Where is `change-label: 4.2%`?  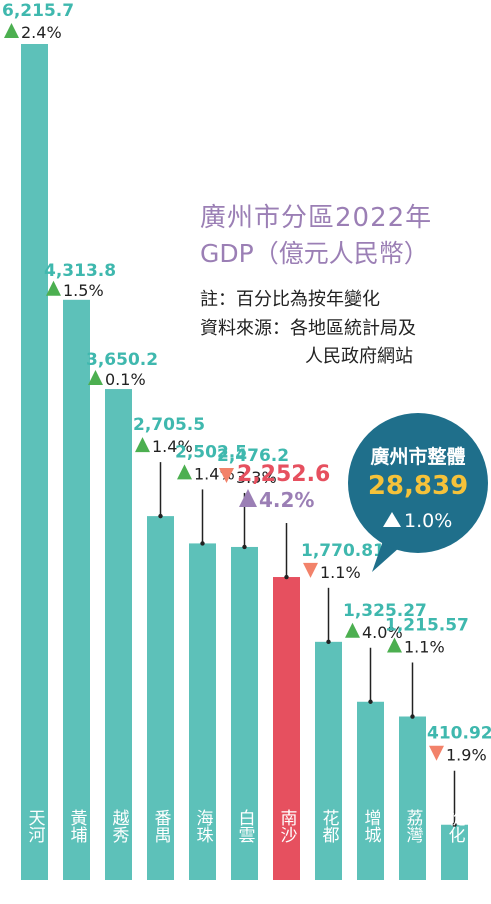 change-label: 4.2% is located at coordinates (286, 500).